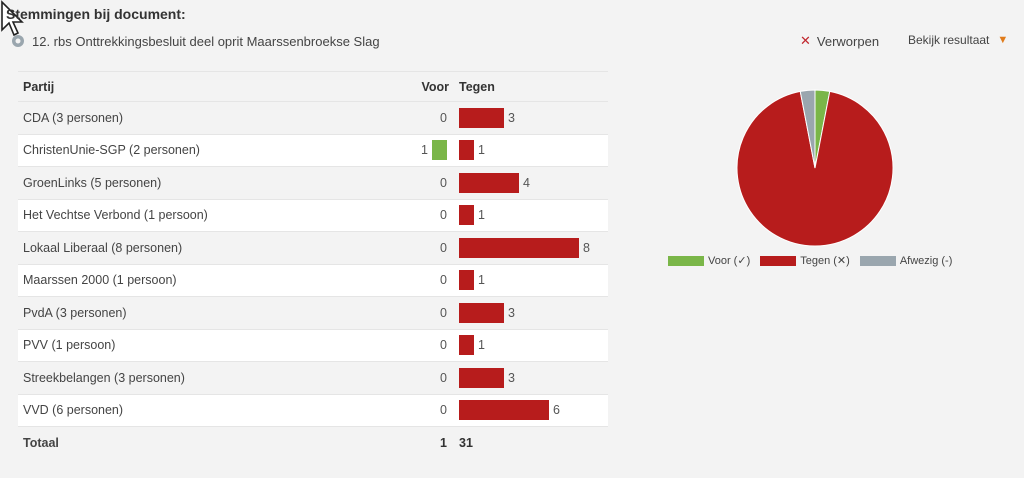 This screenshot has width=1024, height=478. What do you see at coordinates (313, 345) in the screenshot?
I see `table-row: PVV (1 persoon) 0 1` at bounding box center [313, 345].